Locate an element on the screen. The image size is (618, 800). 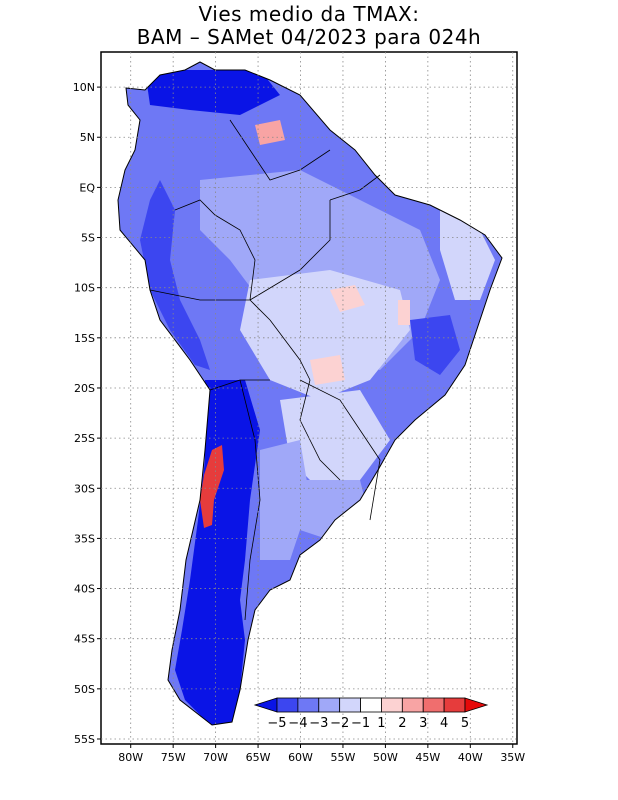
lat-tick-label: 45S is located at coordinates (84, 639).